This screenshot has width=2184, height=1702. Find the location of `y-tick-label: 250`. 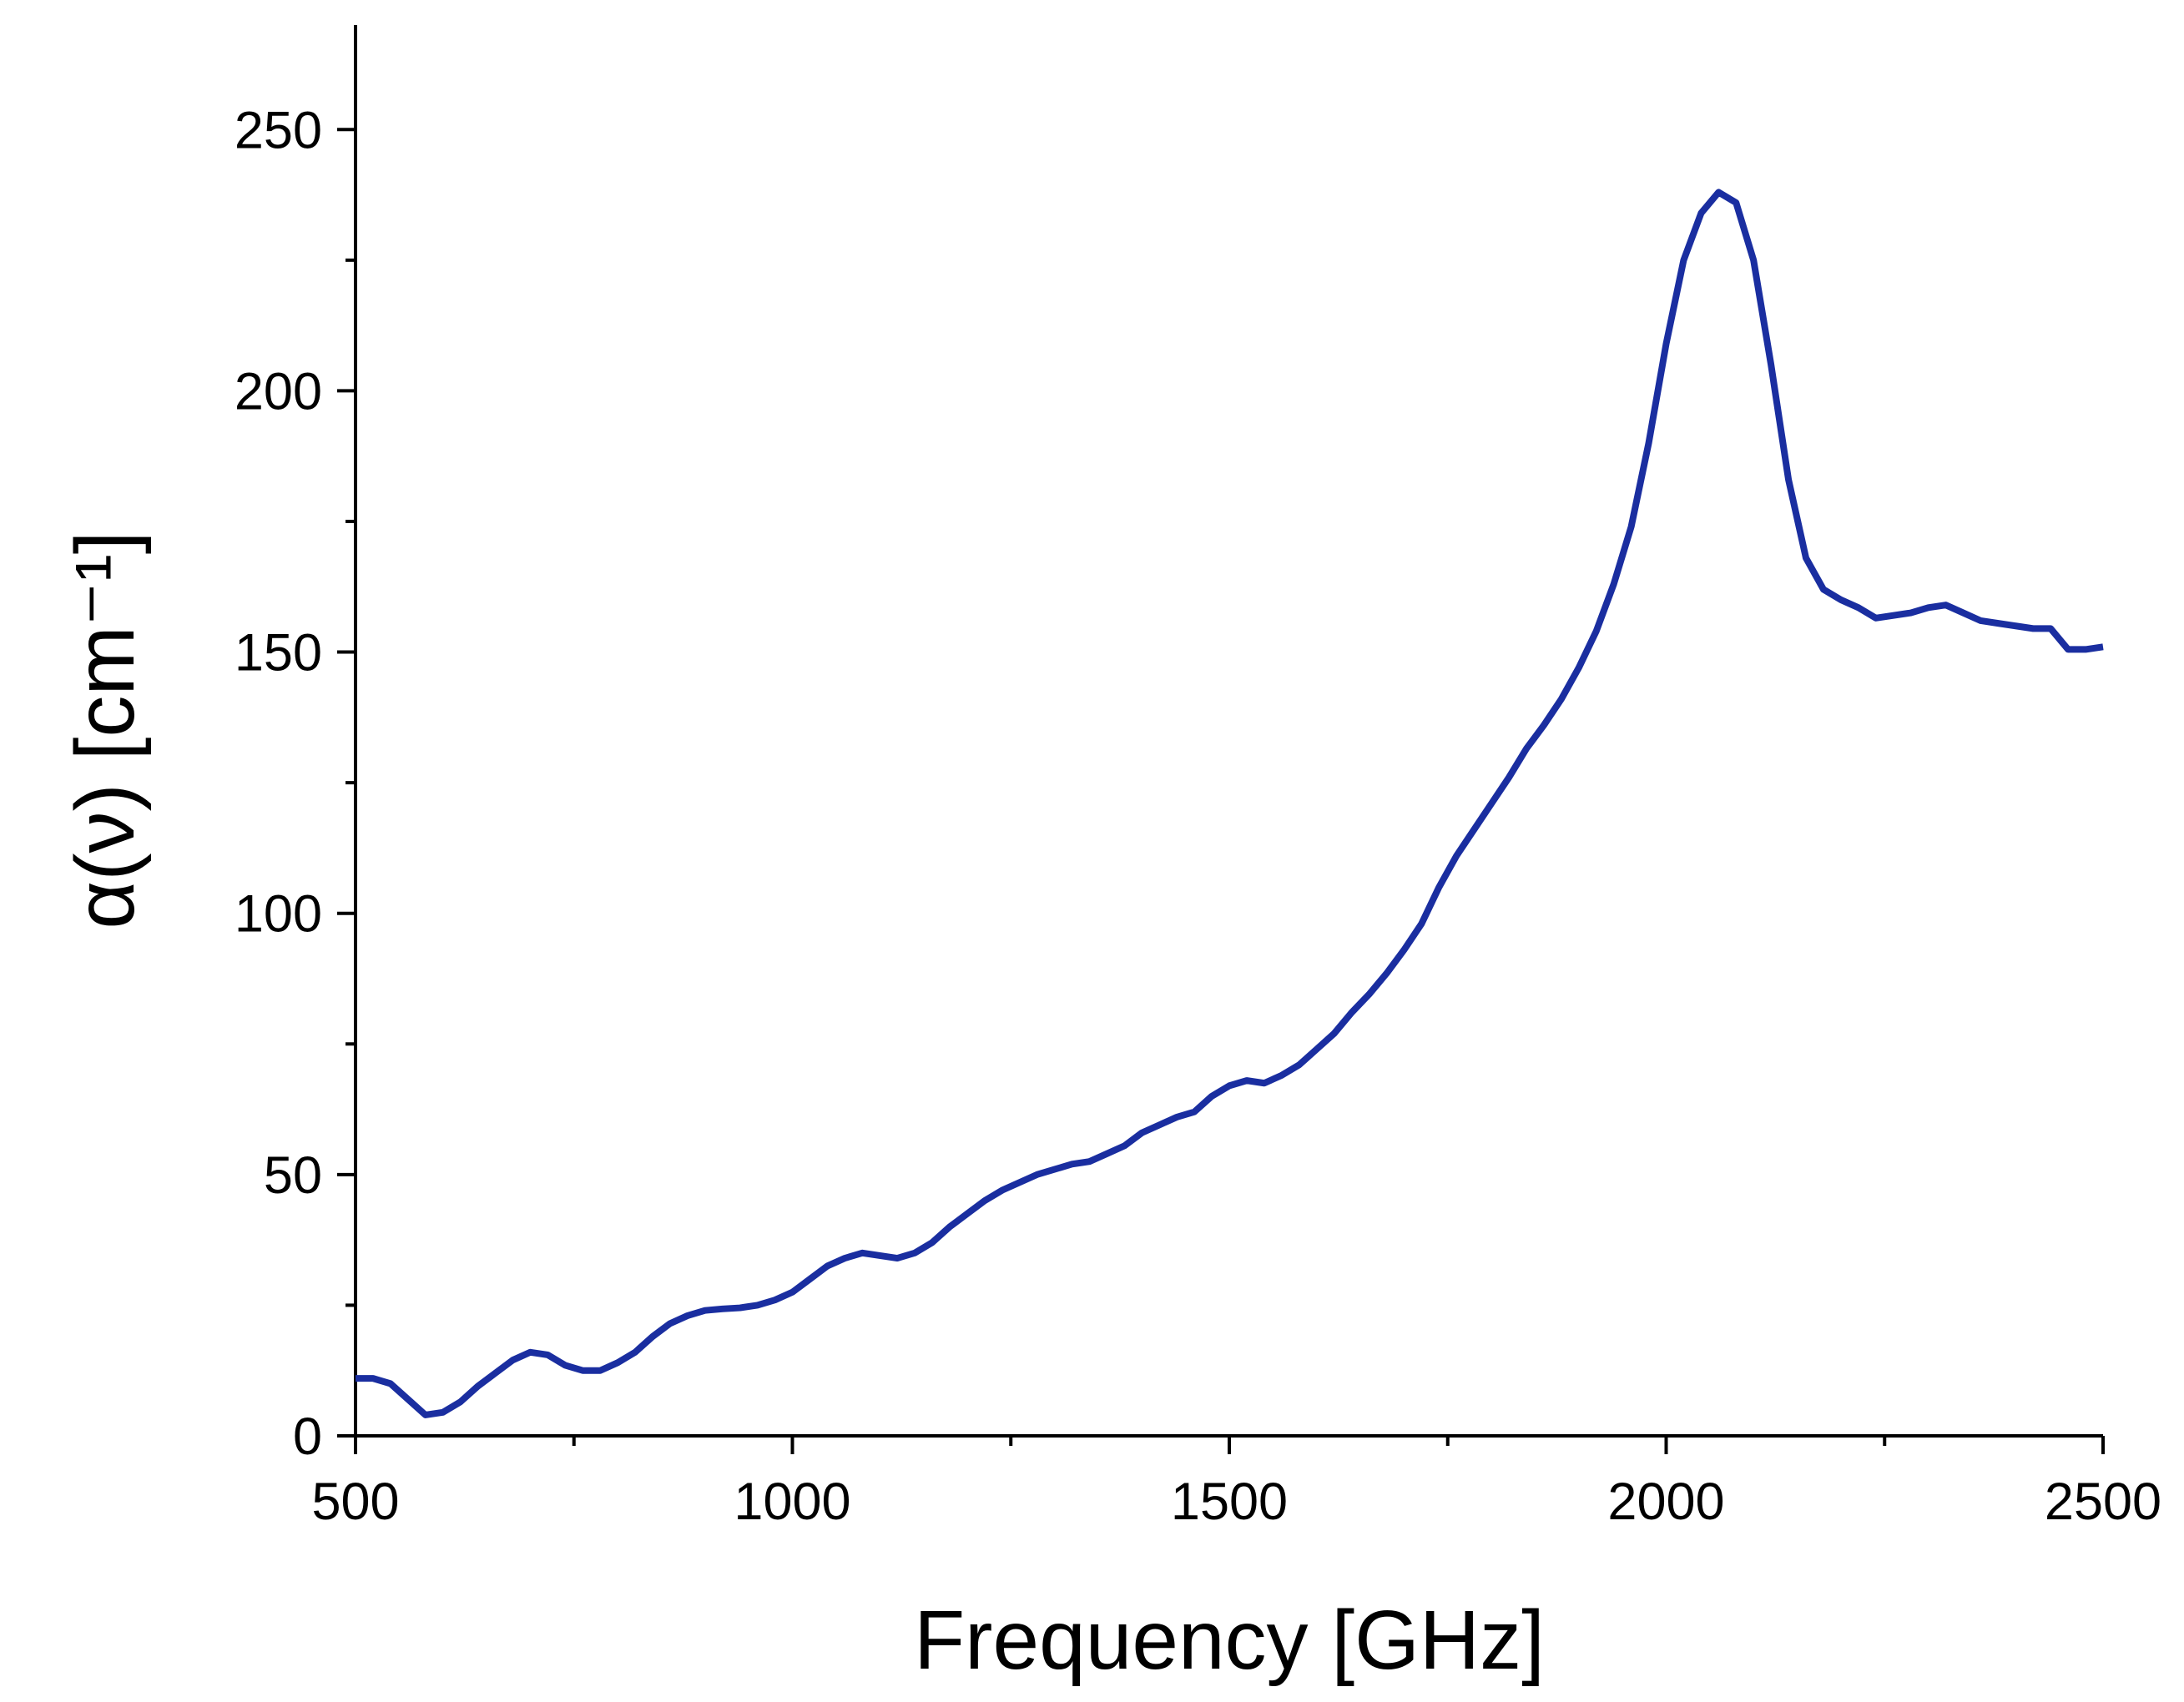

y-tick-label: 250 is located at coordinates (278, 130).